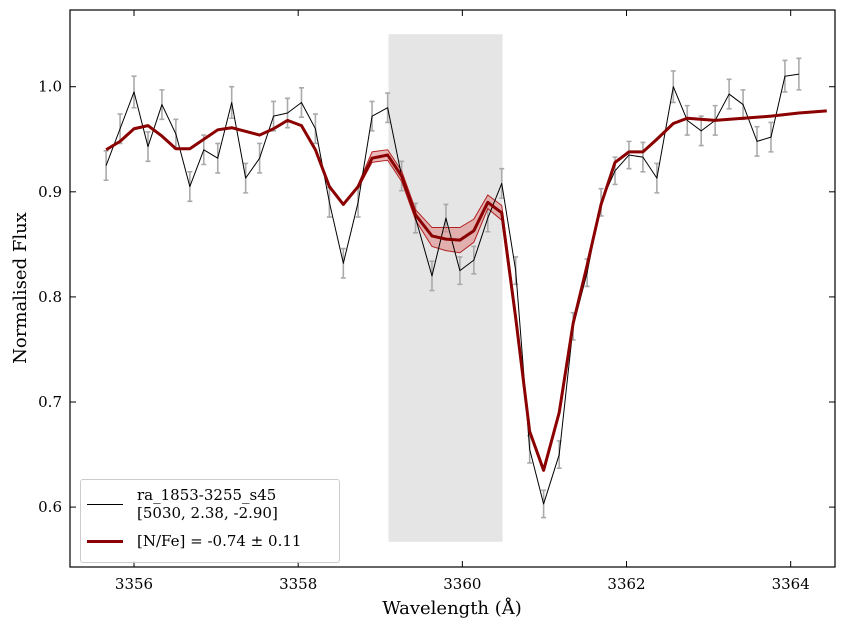 This screenshot has height=631, width=847. I want to click on x-tick-label: 3356, so click(134, 584).